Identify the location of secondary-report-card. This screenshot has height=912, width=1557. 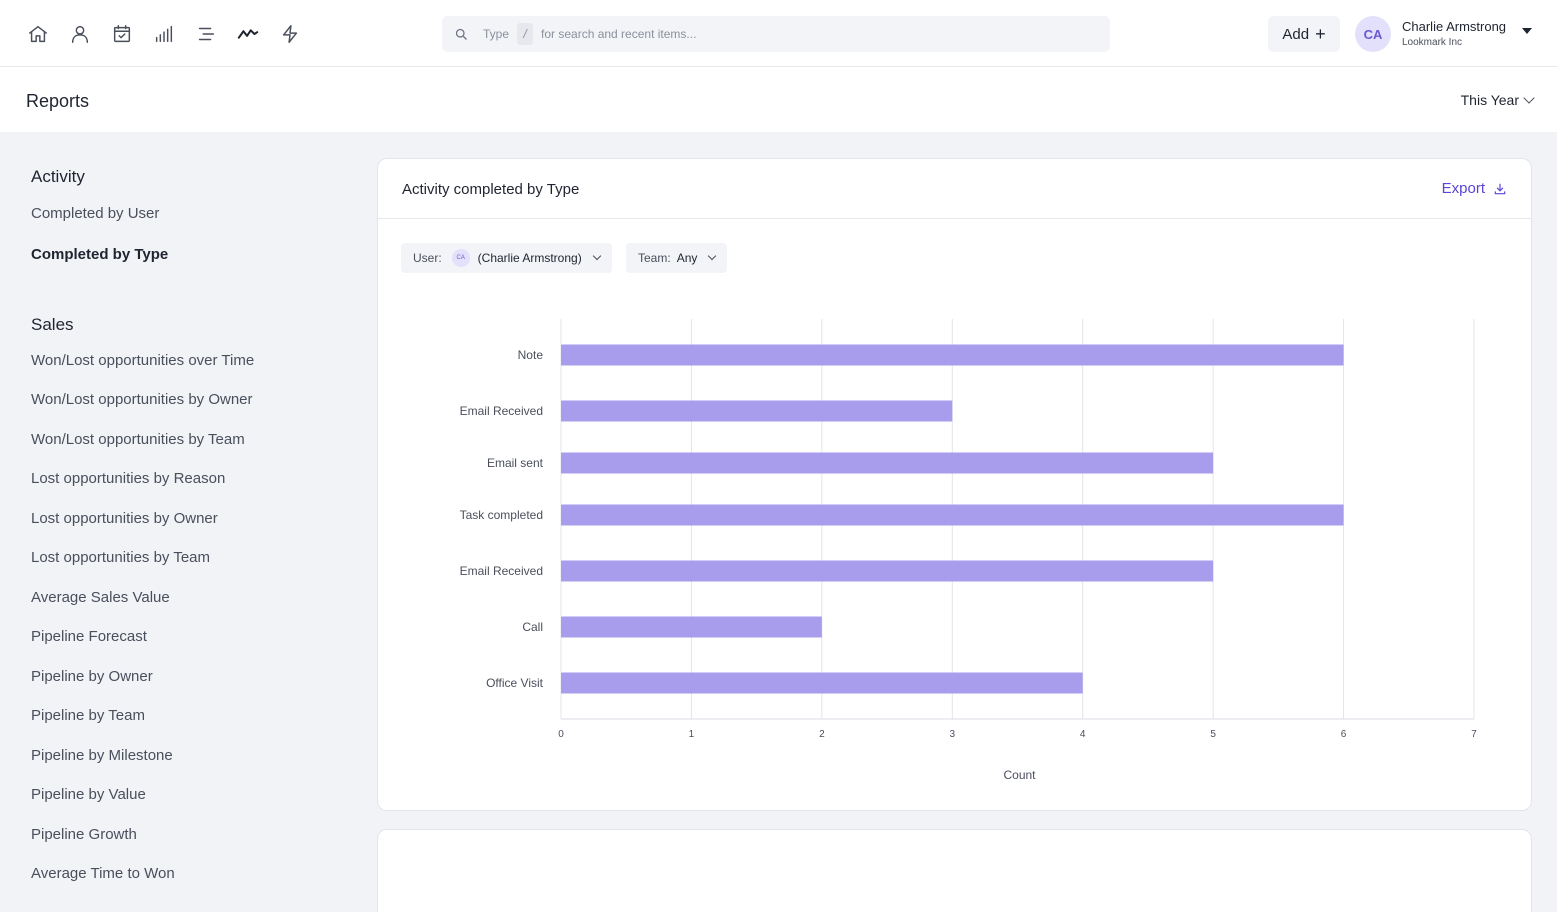
(954, 870).